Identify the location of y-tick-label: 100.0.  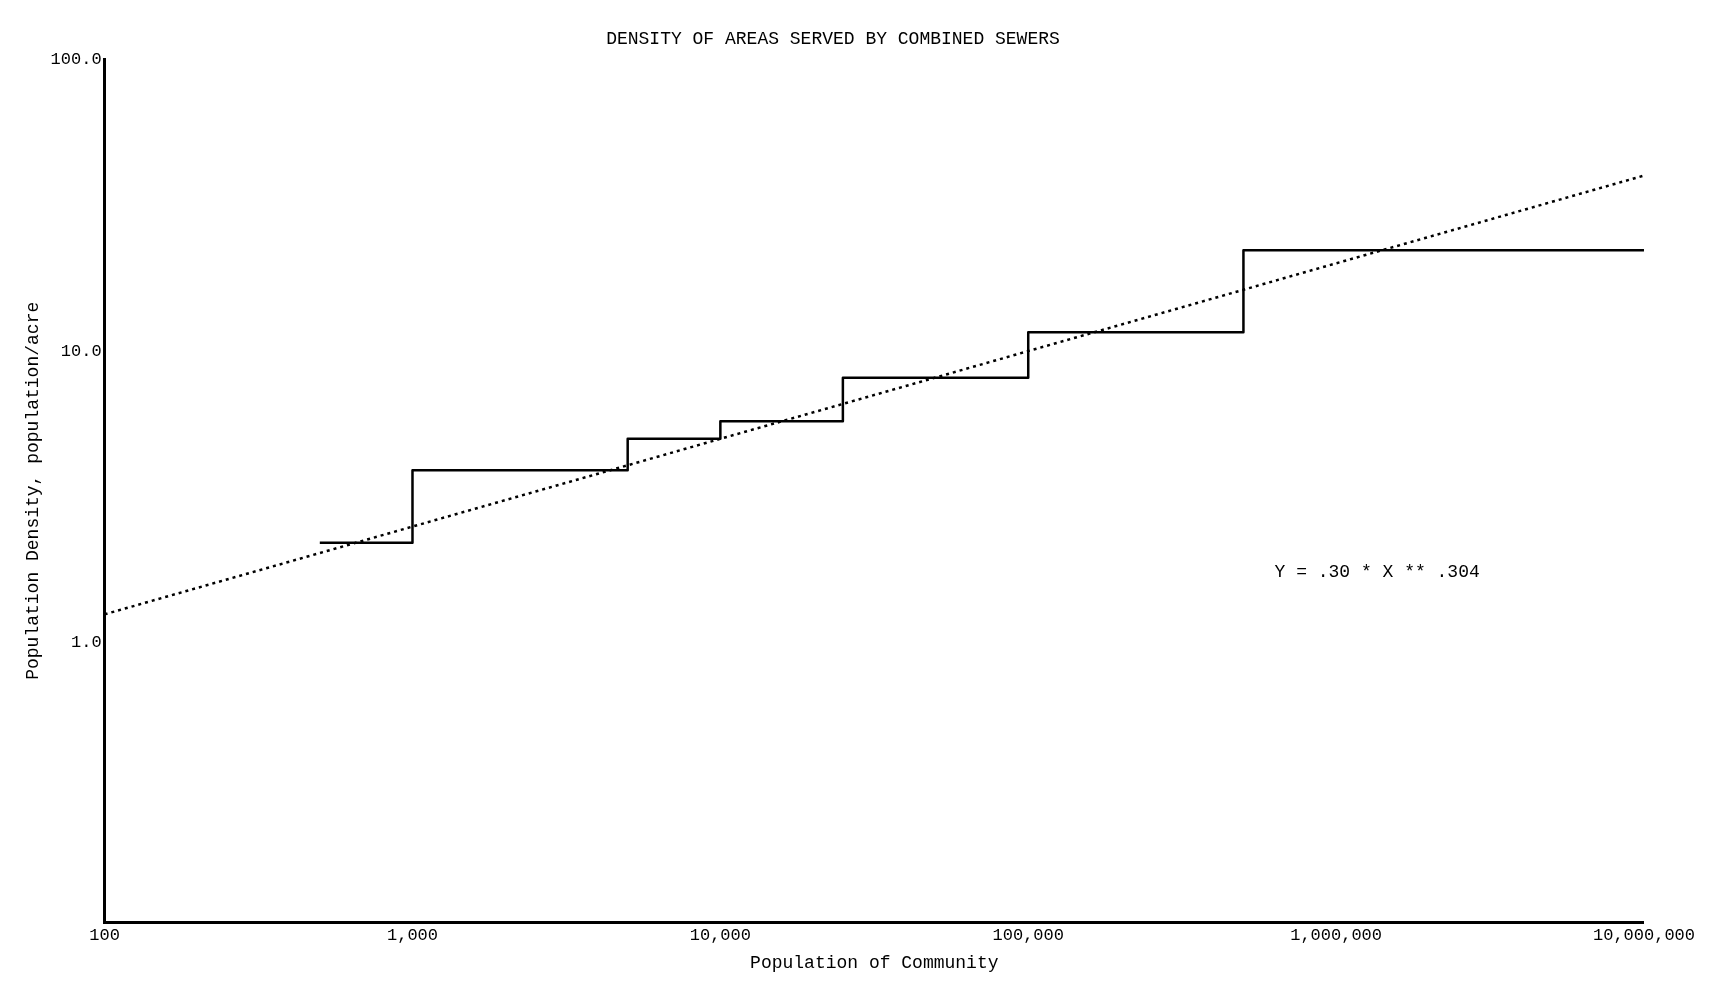
(76, 60).